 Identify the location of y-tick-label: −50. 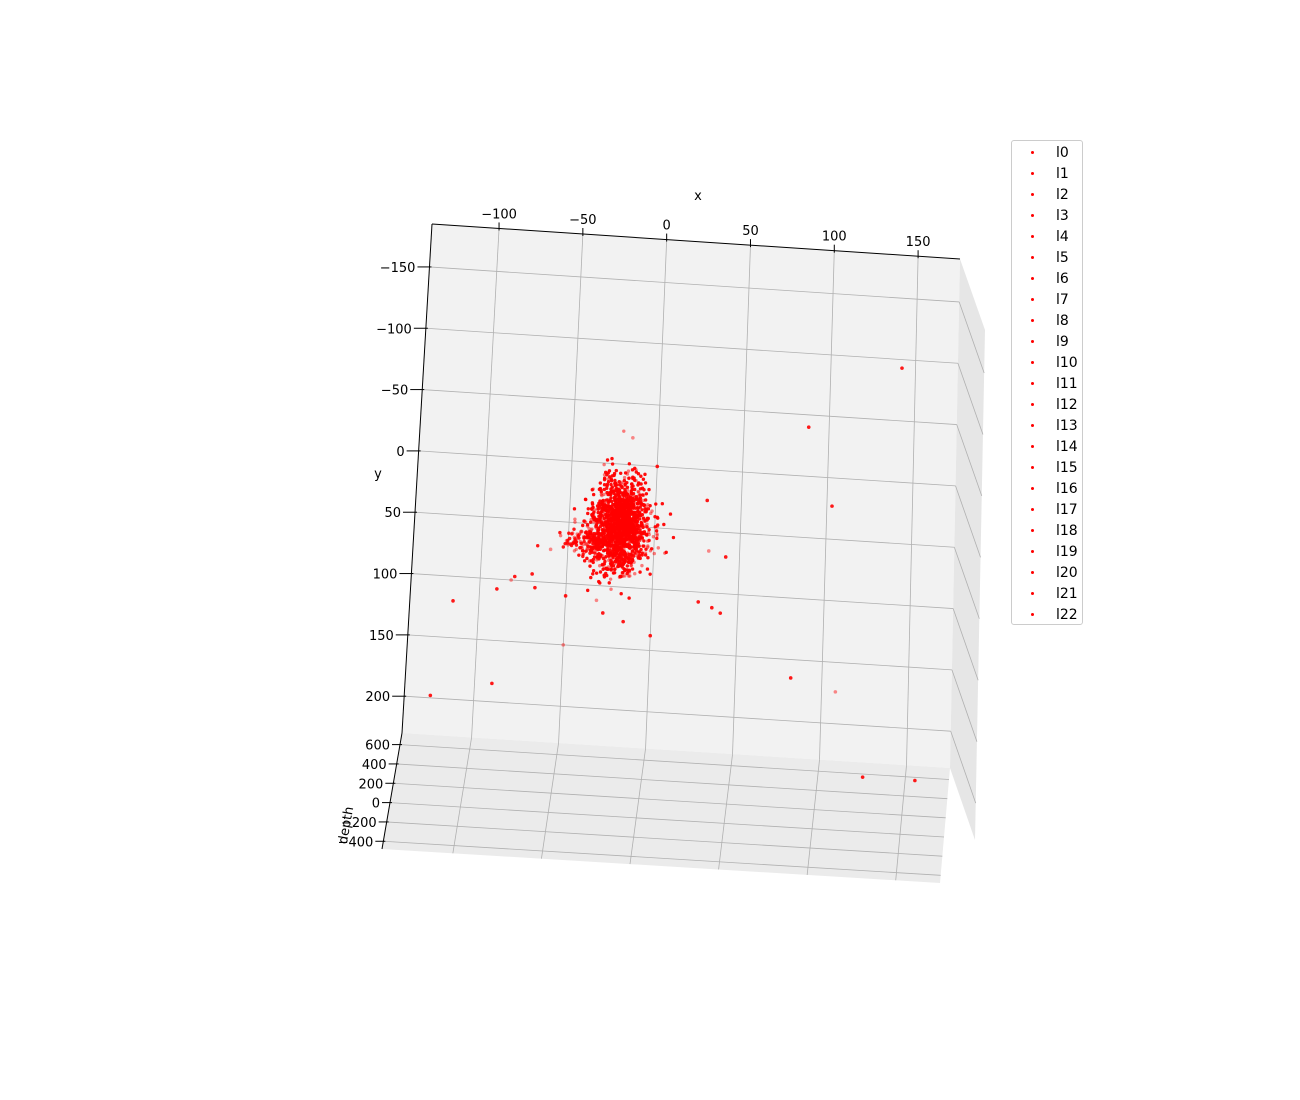
(394, 391).